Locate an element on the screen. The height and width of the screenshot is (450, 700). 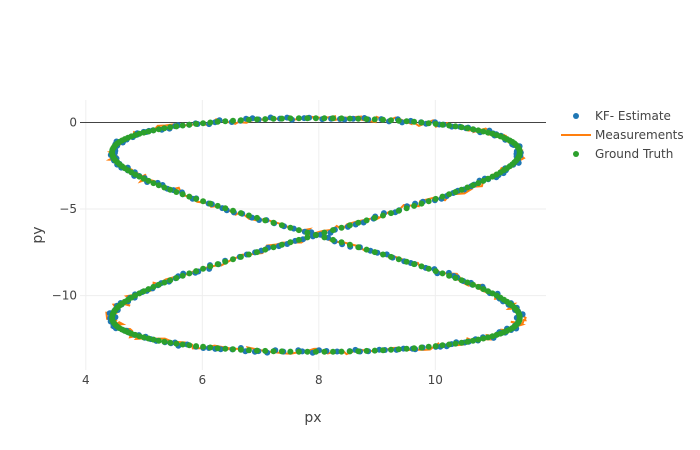
legend-item: KF- Estimate is located at coordinates (622, 116).